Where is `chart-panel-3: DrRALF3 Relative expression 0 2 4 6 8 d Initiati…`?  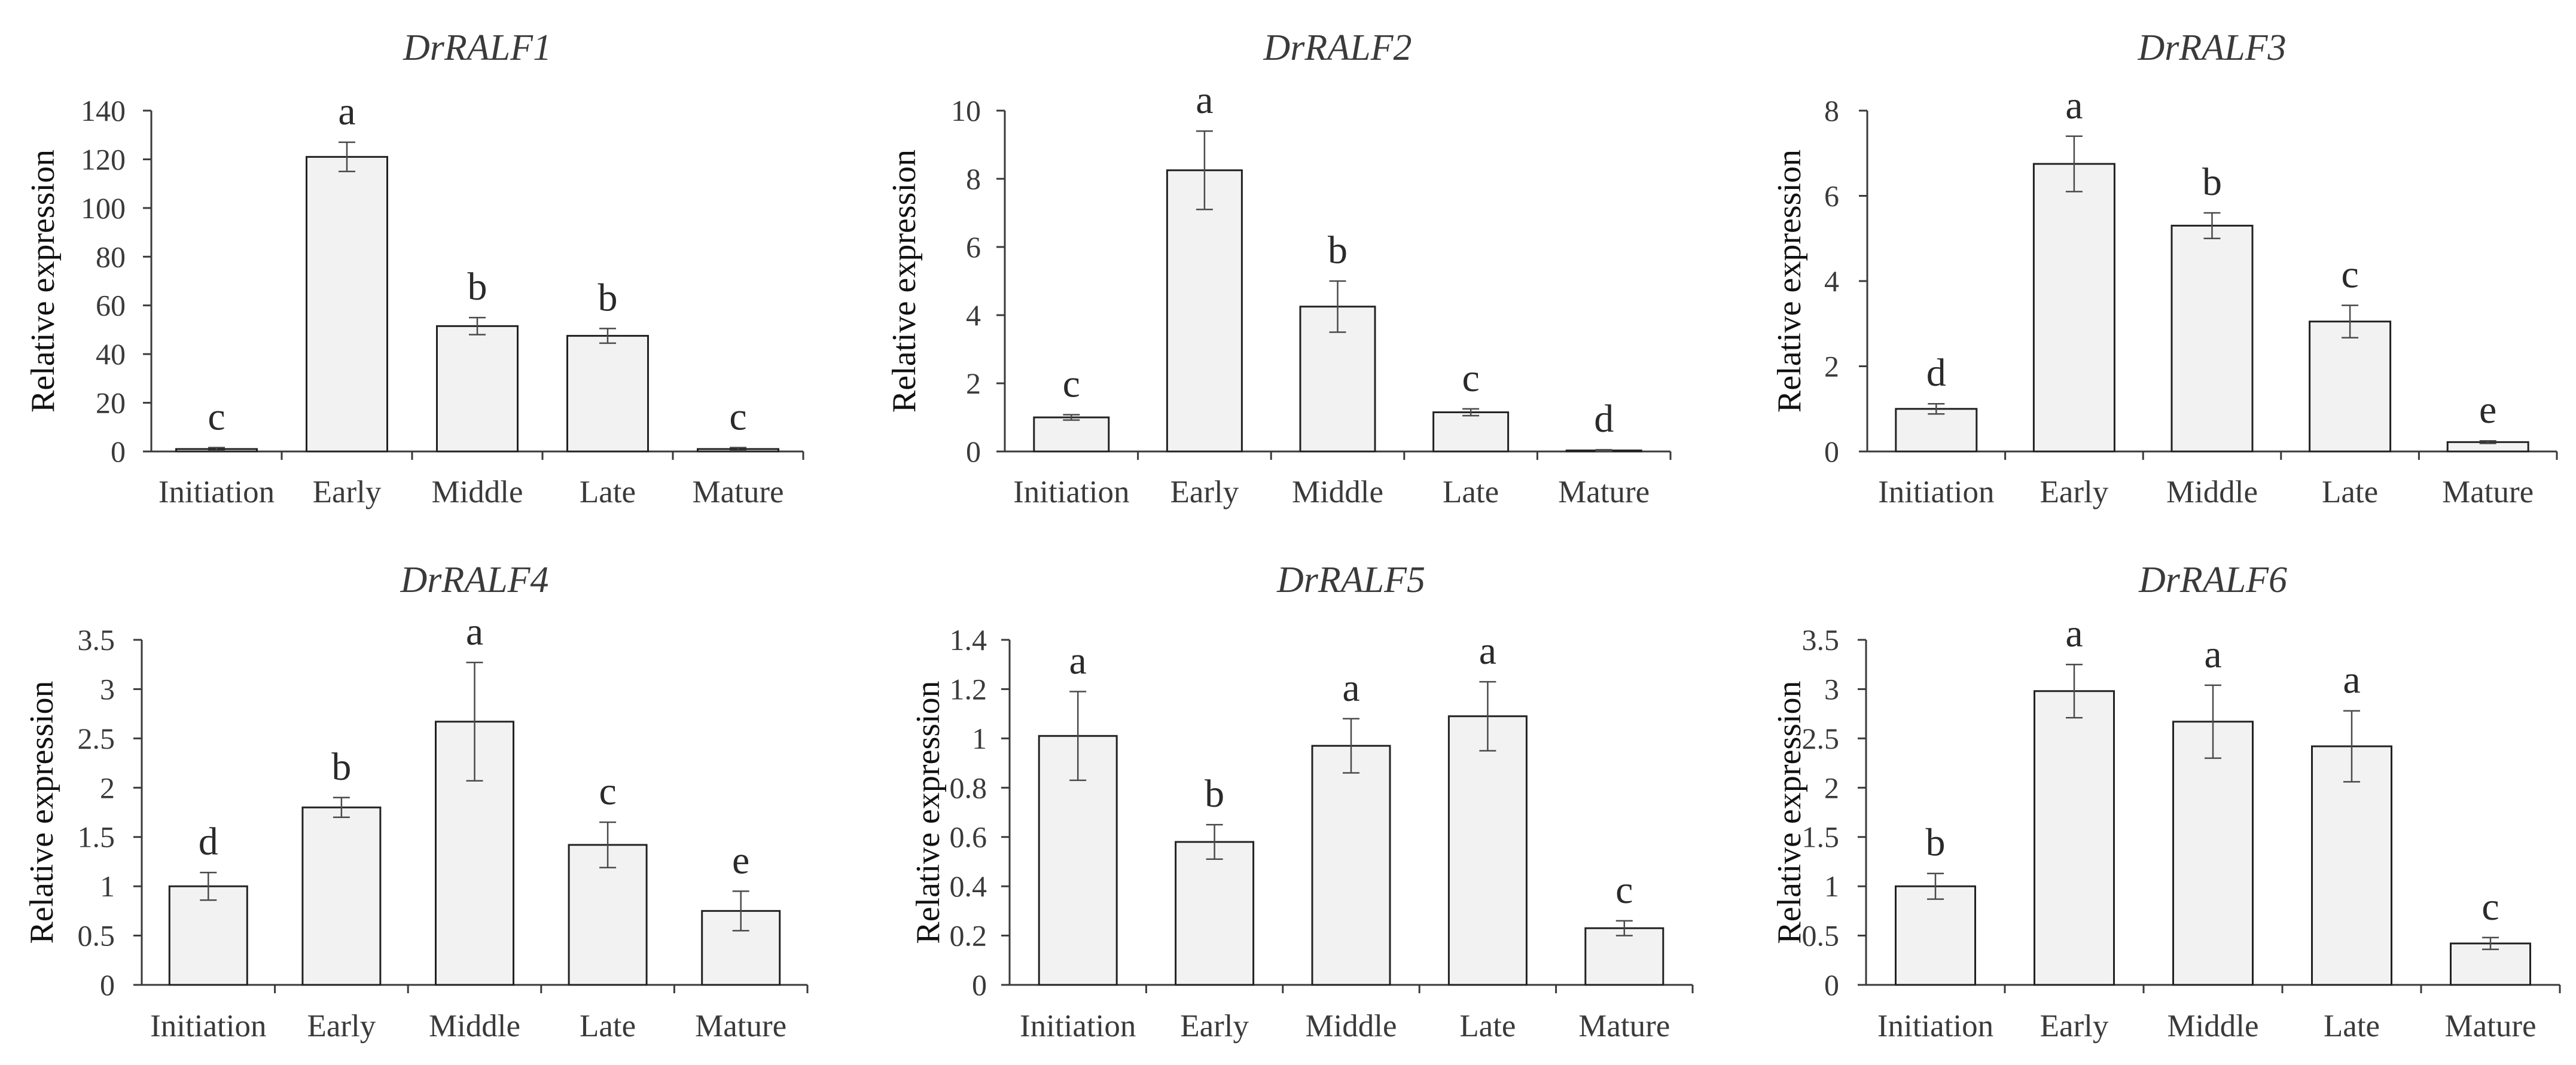
chart-panel-3: DrRALF3 Relative expression 0 2 4 6 8 d Initiati… is located at coordinates (2164, 268).